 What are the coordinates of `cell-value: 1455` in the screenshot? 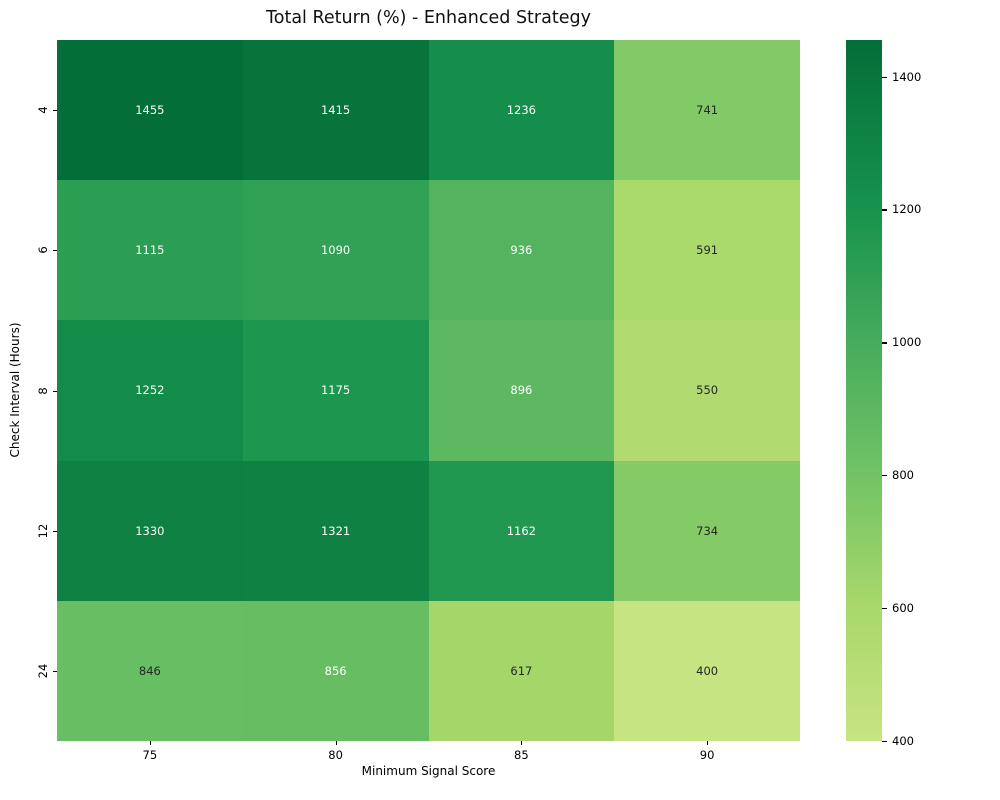 It's located at (150, 110).